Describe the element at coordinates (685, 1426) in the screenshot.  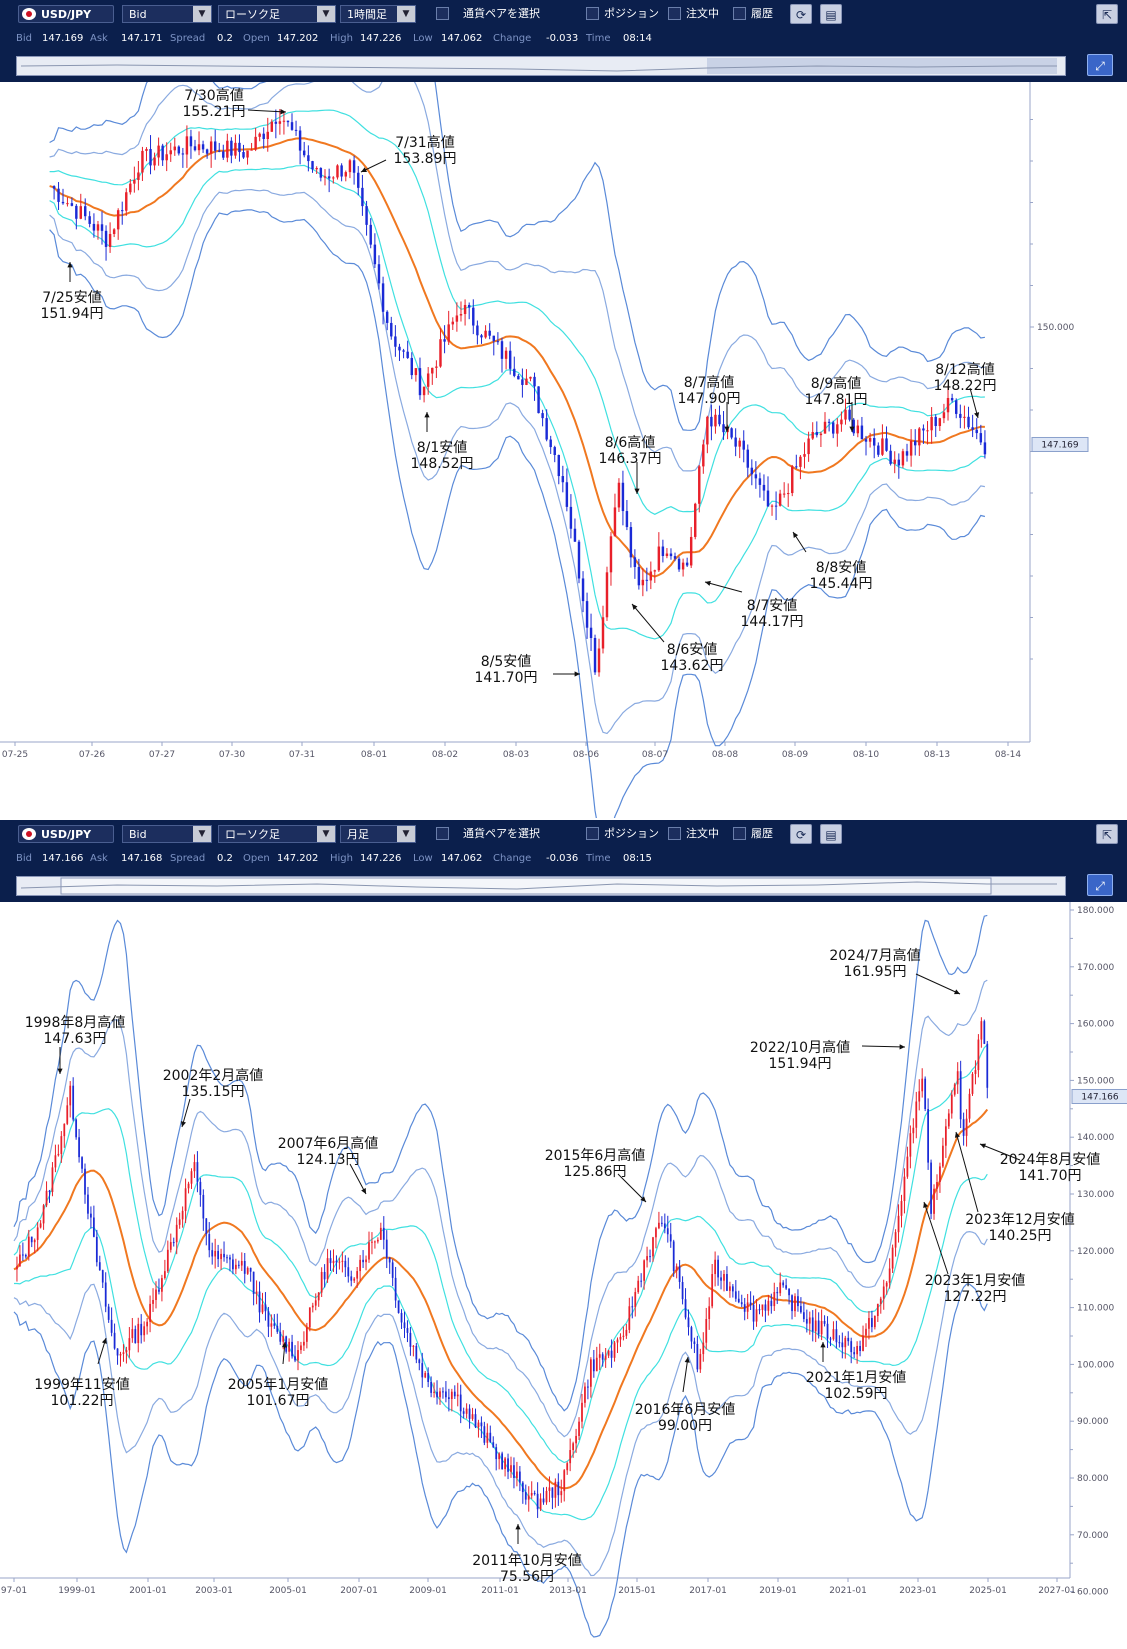
I see `annotation-price: 99.00円` at that location.